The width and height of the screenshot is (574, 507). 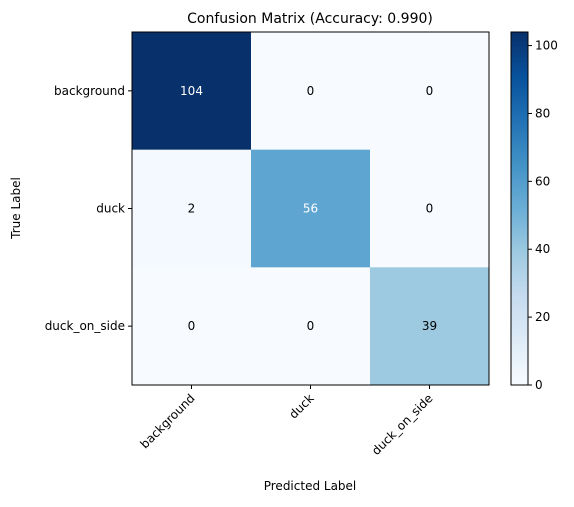 I want to click on colorbar-tick-label: 40, so click(x=542, y=249).